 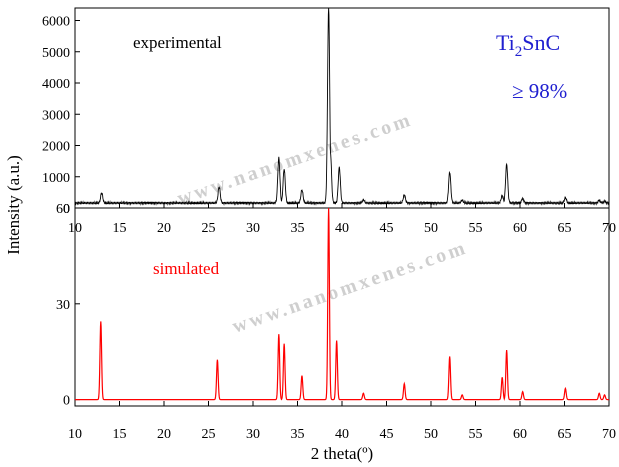 What do you see at coordinates (75, 434) in the screenshot?
I see `x-tick-label: 10` at bounding box center [75, 434].